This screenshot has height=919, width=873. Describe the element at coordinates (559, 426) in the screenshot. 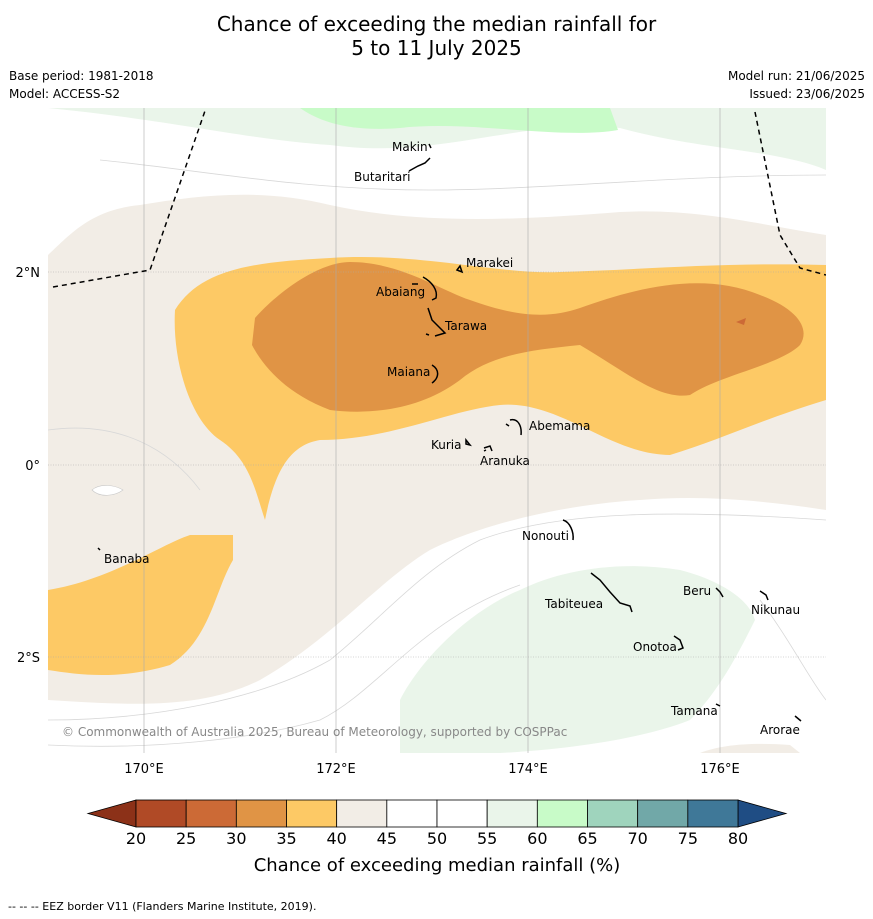

I see `island-label: Abemama` at that location.